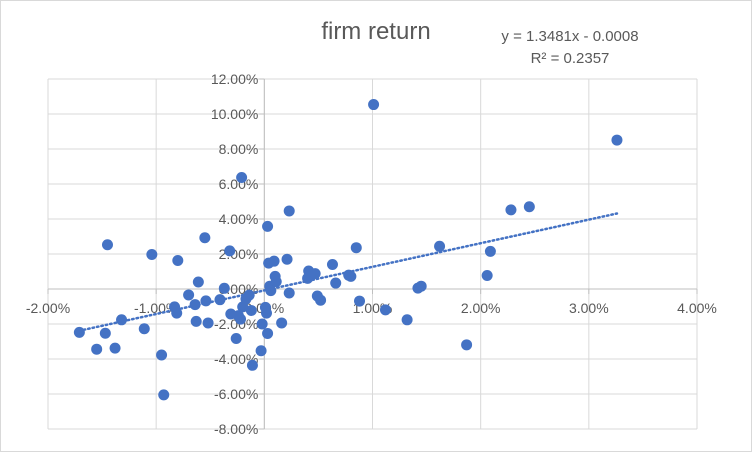  What do you see at coordinates (697, 308) in the screenshot?
I see `x-tick-label: 4.00%` at bounding box center [697, 308].